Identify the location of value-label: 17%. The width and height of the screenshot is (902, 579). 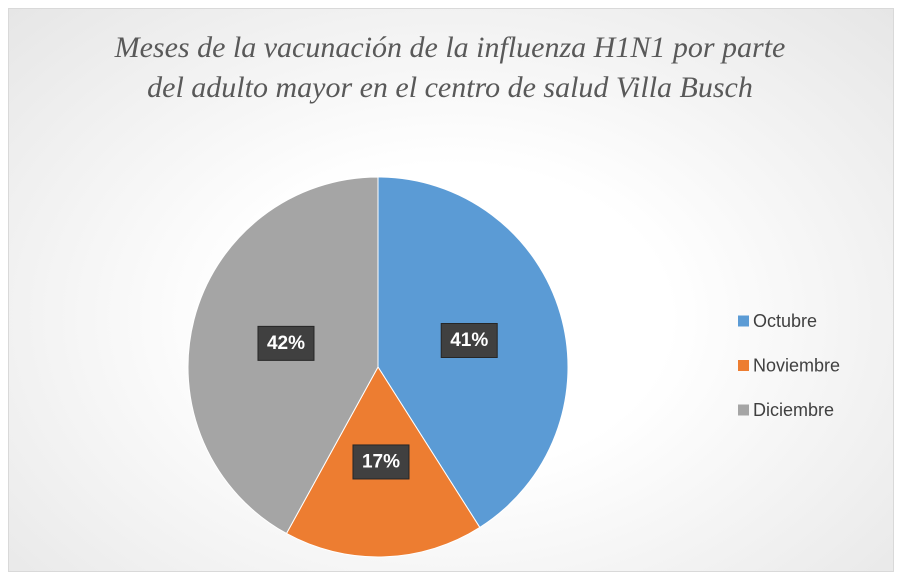
(381, 461).